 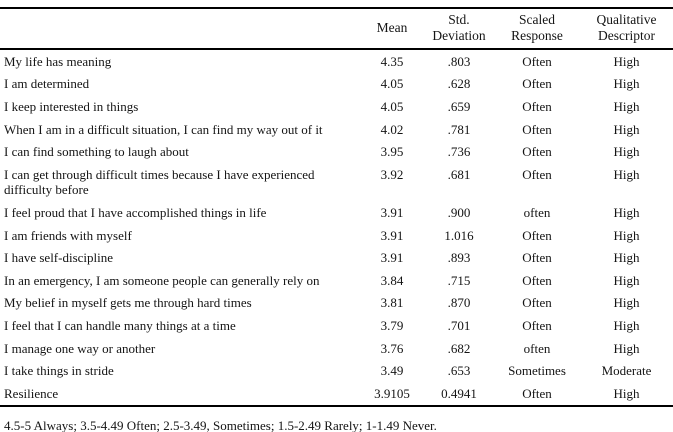 I want to click on sd-value: .893, so click(x=459, y=258).